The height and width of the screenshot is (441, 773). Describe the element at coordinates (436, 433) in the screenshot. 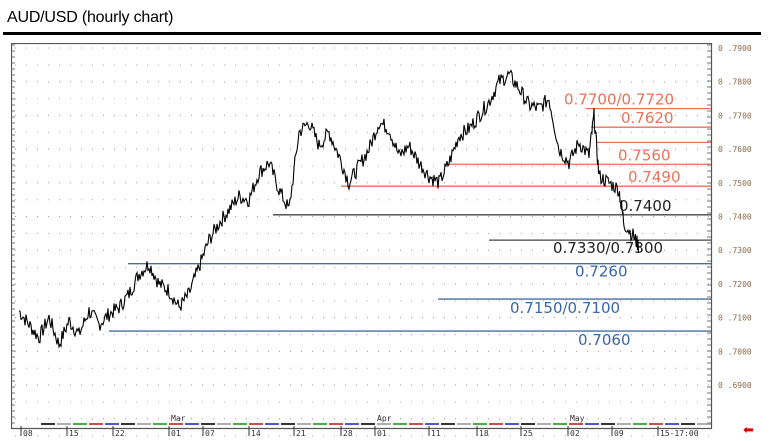

I see `x-tick-label: 11` at that location.